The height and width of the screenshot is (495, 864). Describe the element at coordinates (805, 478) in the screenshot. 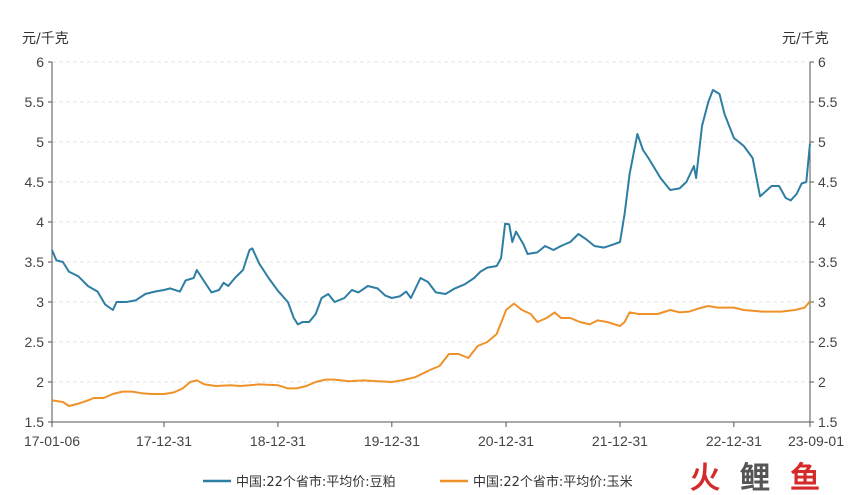

I see `watermark-char-3: 鱼` at that location.